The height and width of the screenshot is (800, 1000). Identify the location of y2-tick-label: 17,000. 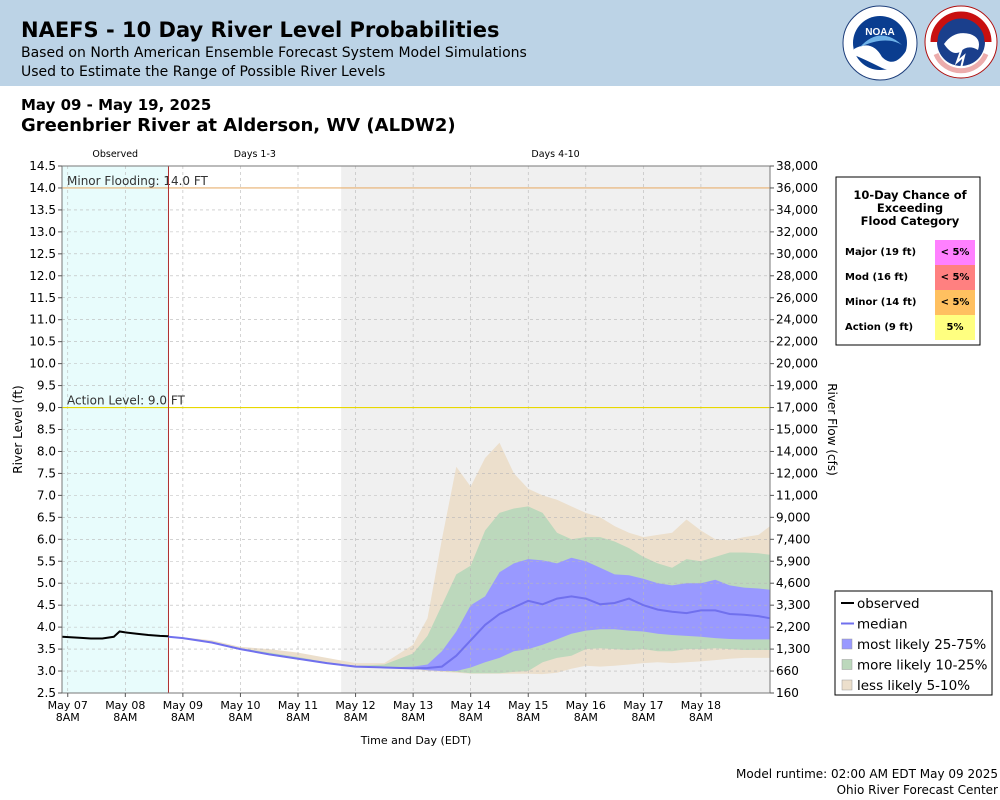
(797, 408).